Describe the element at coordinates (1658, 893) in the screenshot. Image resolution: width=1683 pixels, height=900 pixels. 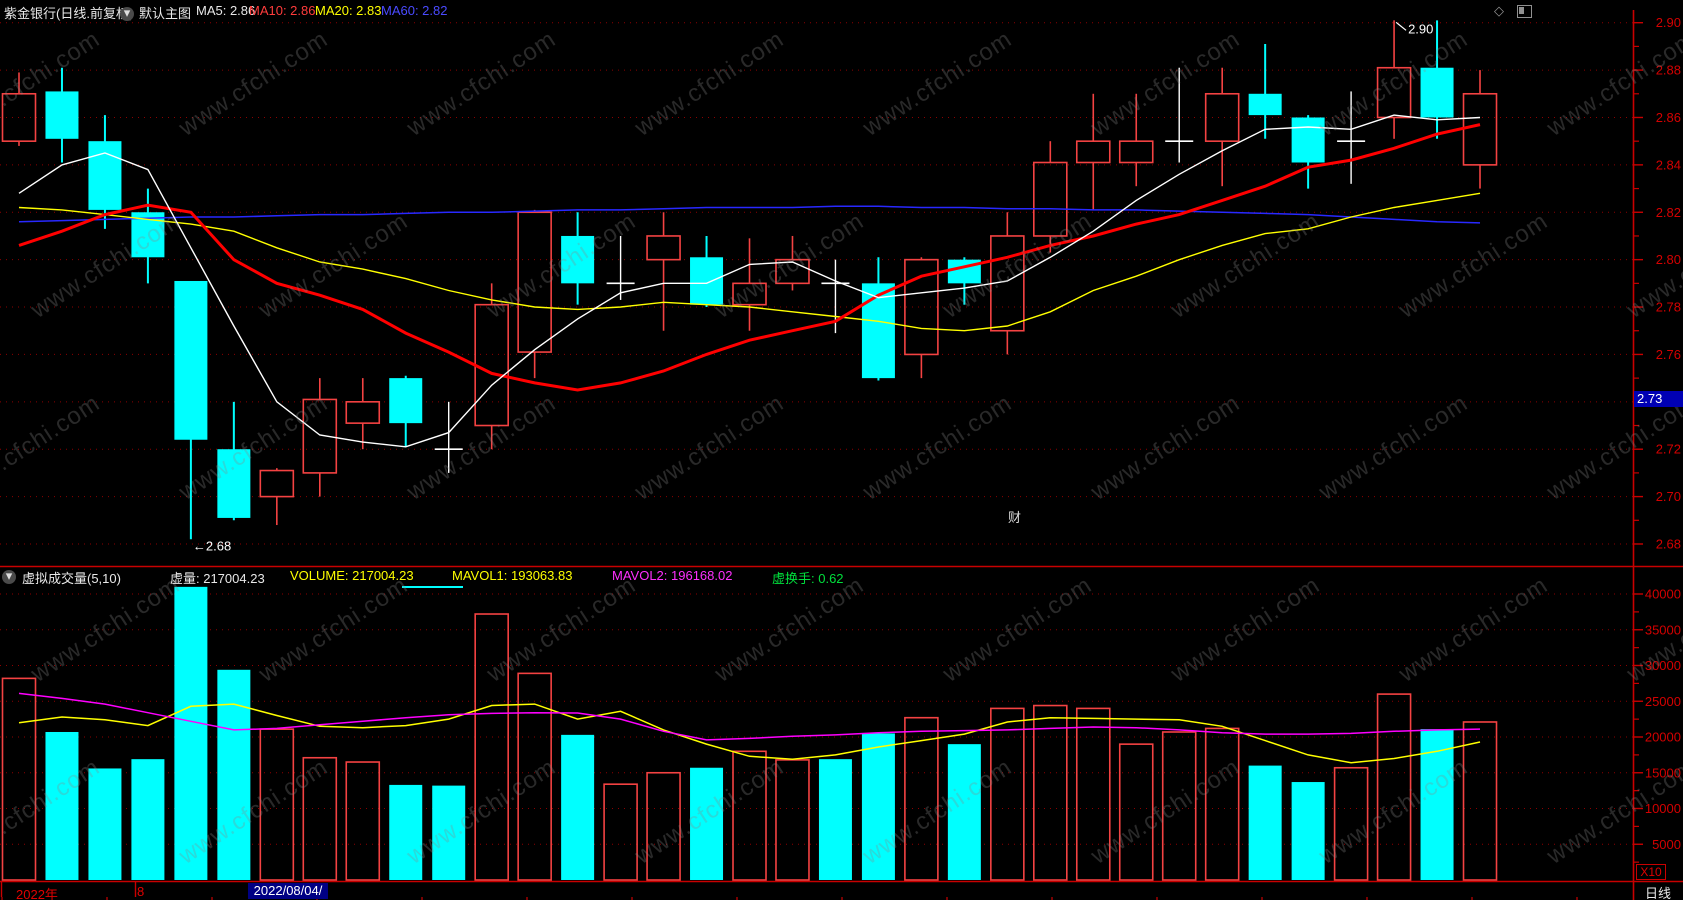
I see `period-label: 日线` at that location.